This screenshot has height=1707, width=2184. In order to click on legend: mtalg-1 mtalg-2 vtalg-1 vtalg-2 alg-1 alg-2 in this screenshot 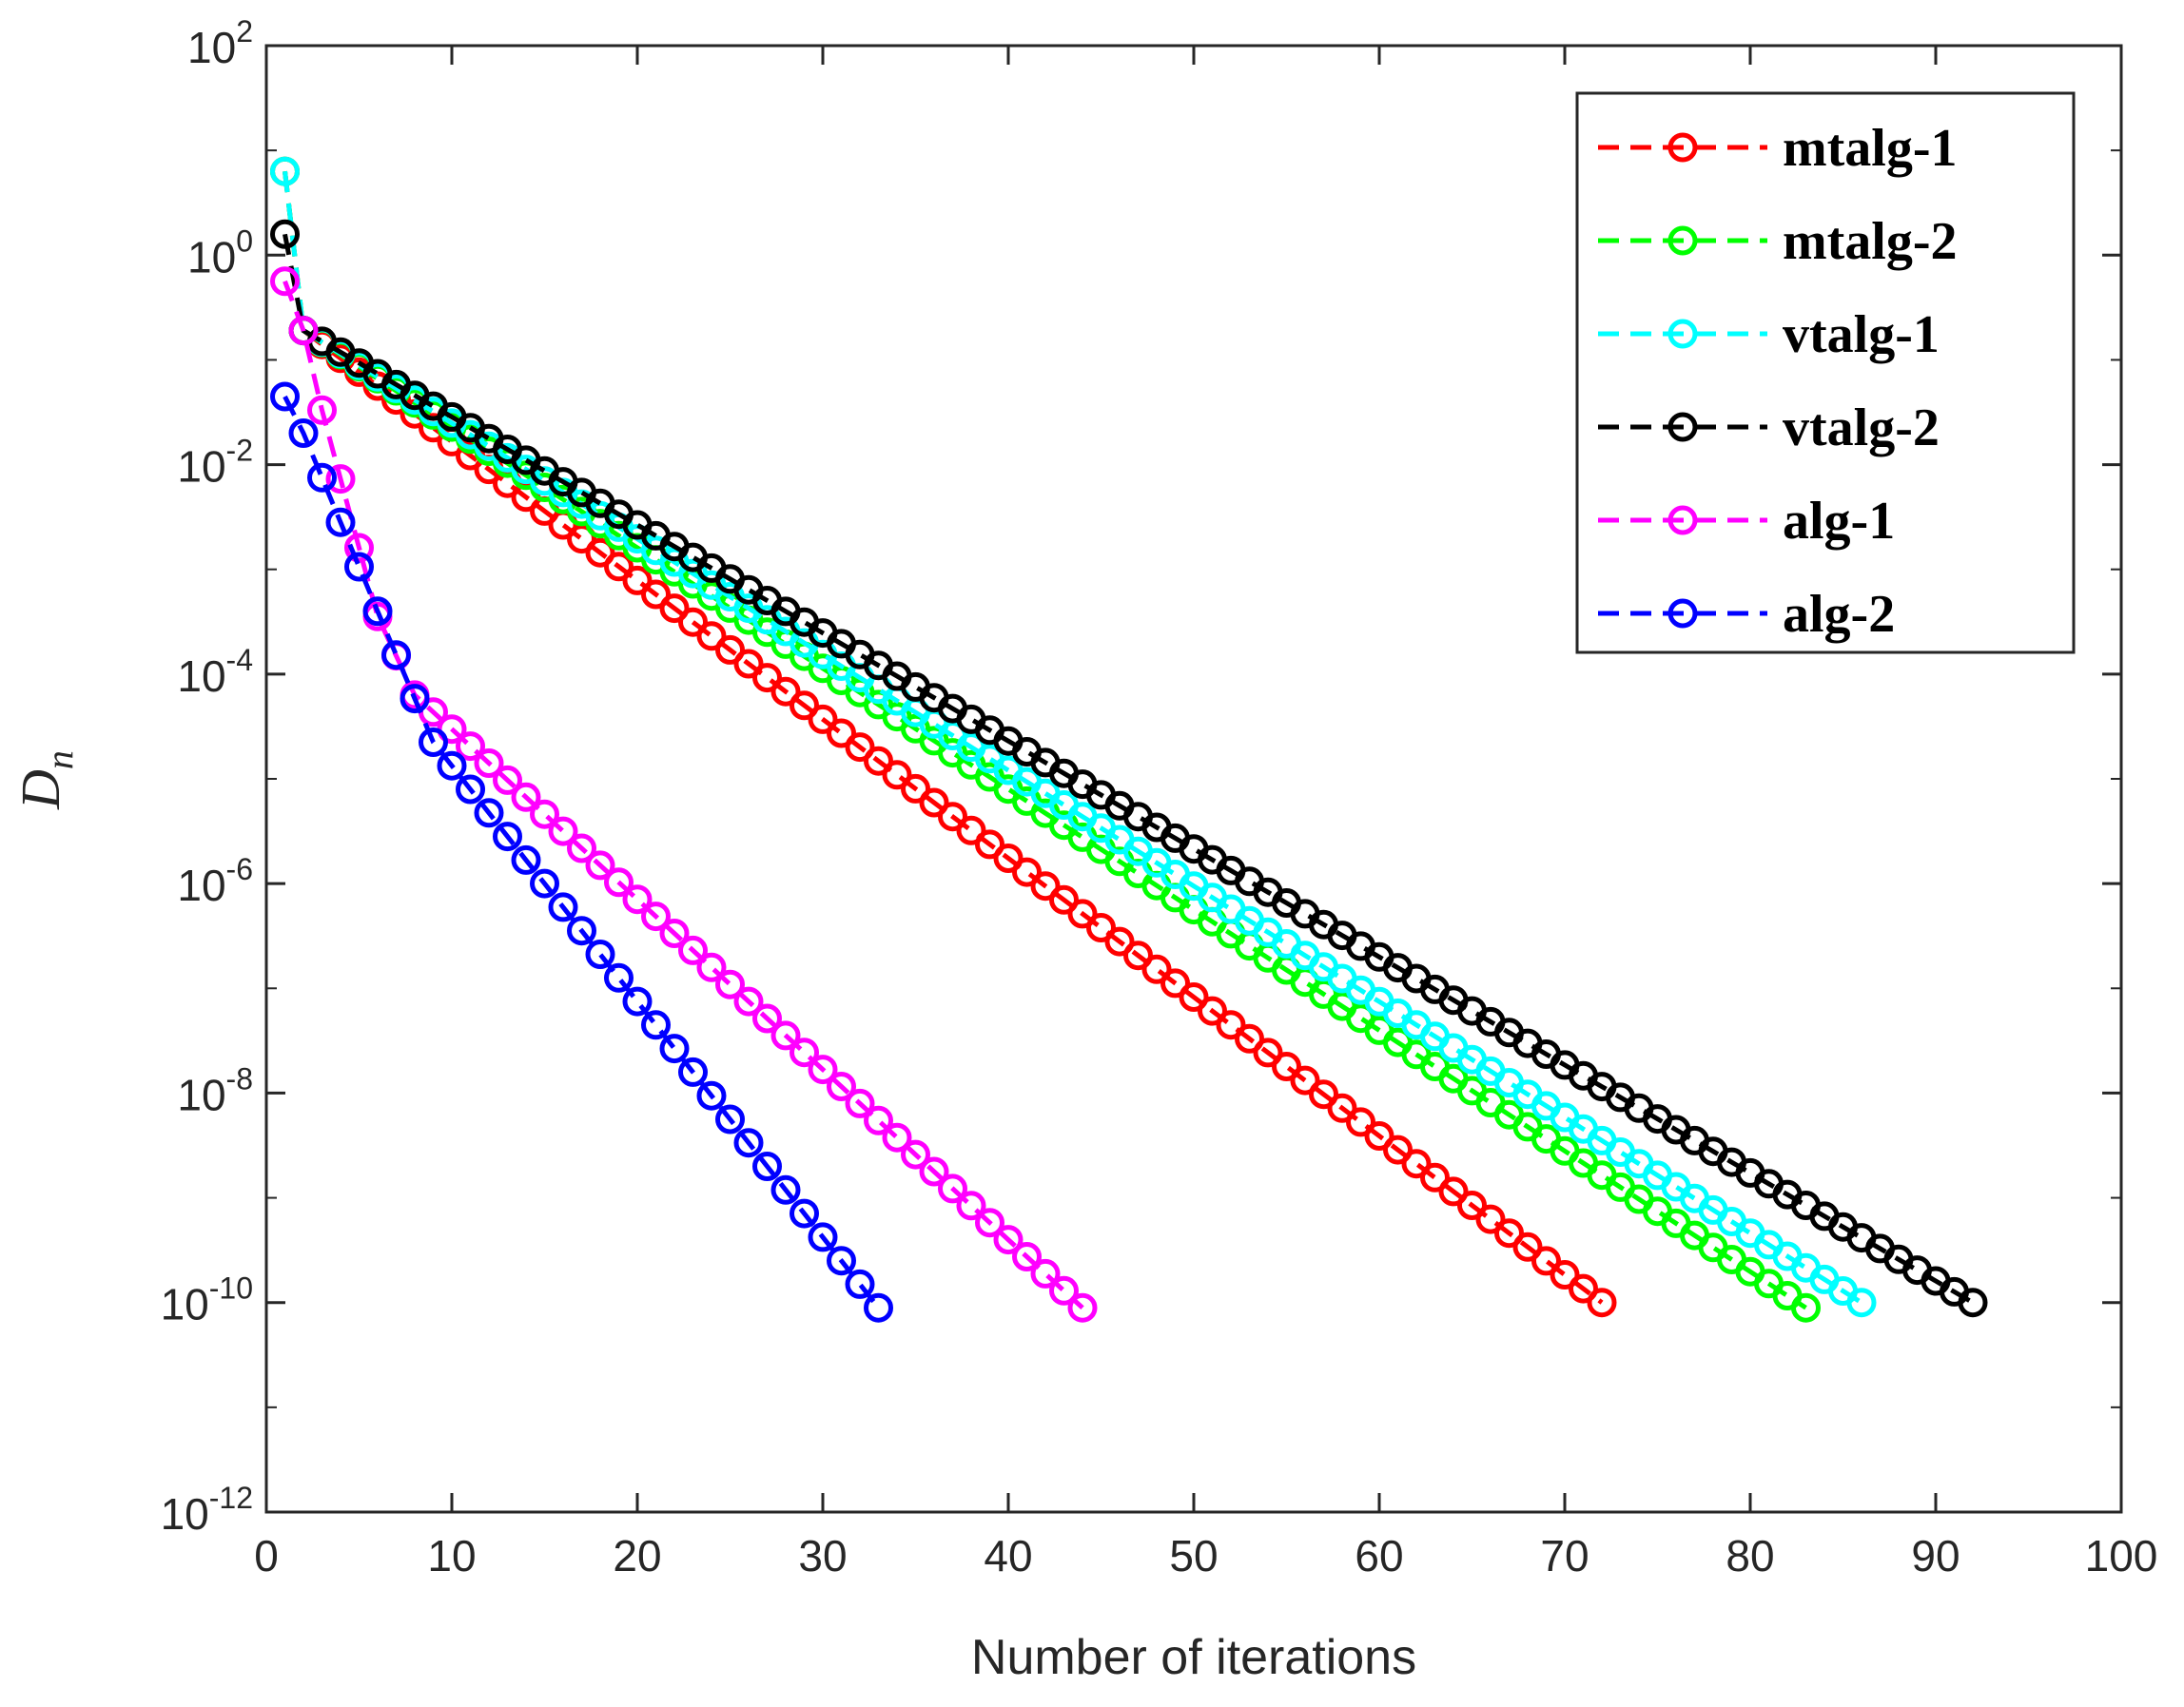, I will do `click(1825, 372)`.